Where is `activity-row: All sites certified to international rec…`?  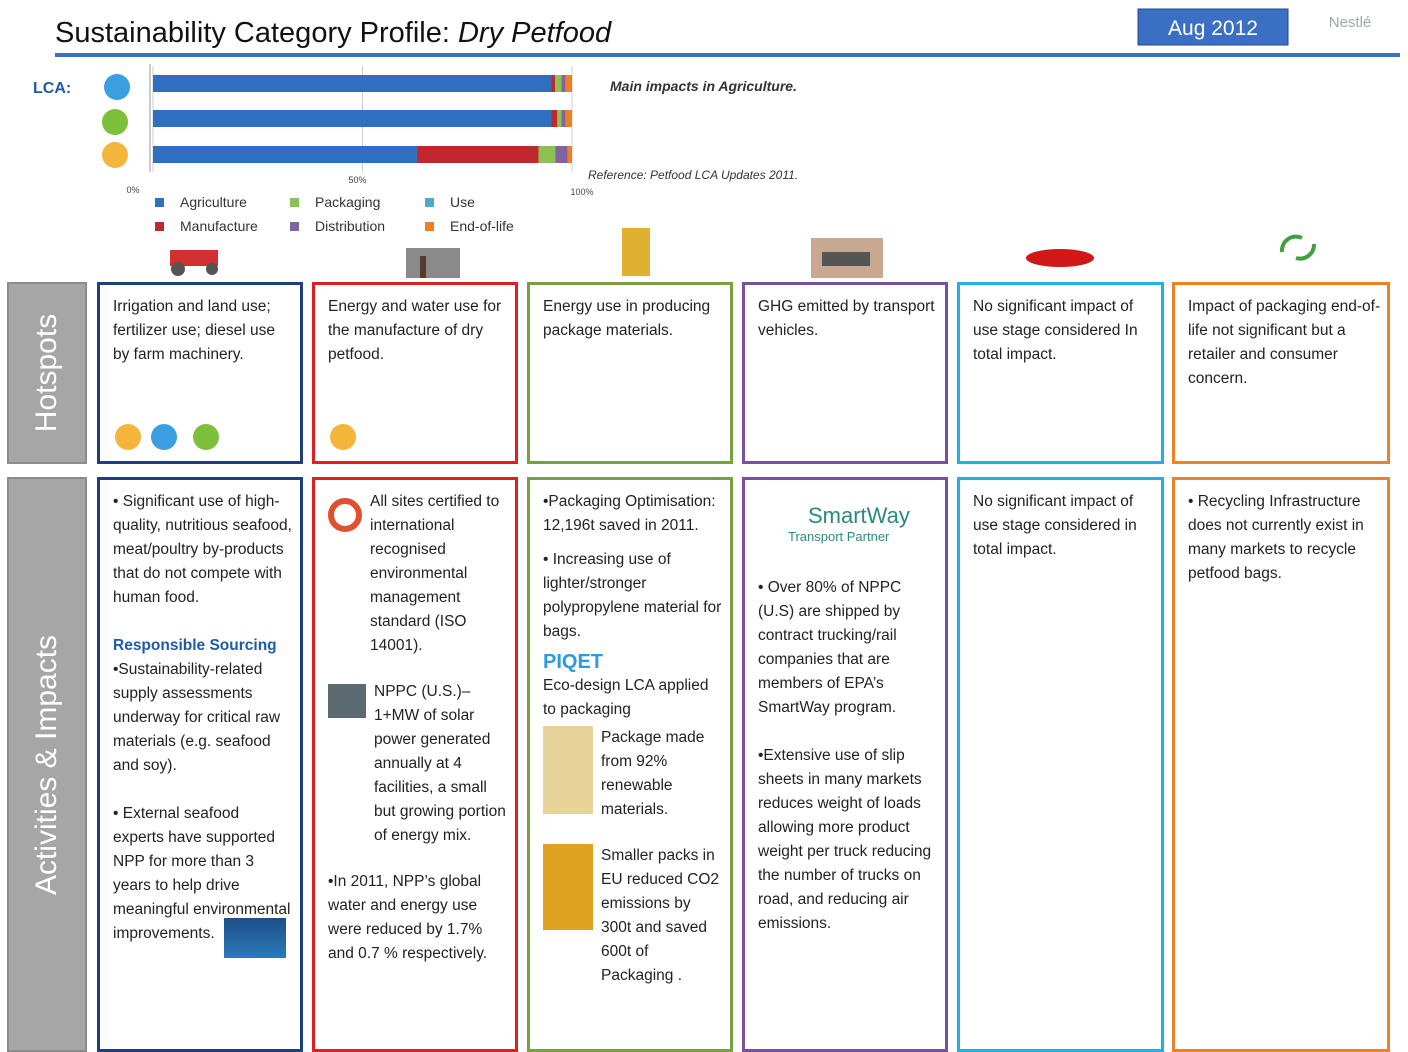
activity-row: All sites certified to international rec… is located at coordinates (418, 574).